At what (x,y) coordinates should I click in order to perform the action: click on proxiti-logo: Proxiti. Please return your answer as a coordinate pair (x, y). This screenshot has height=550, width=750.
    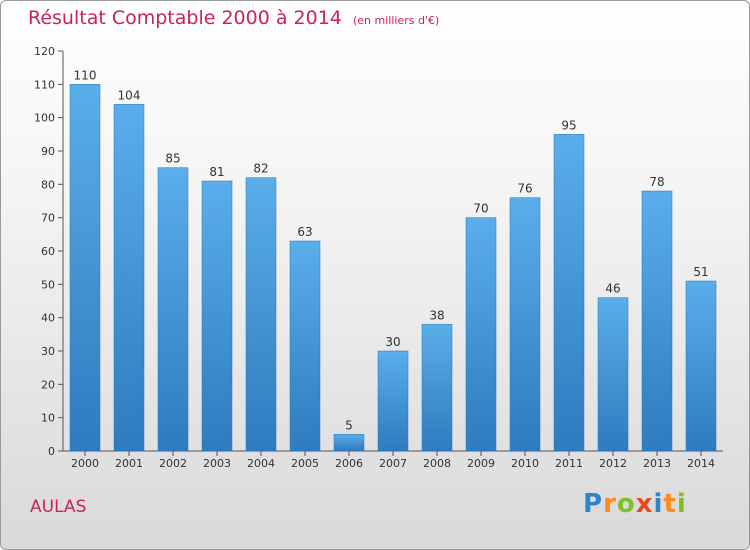
    Looking at the image, I should click on (635, 504).